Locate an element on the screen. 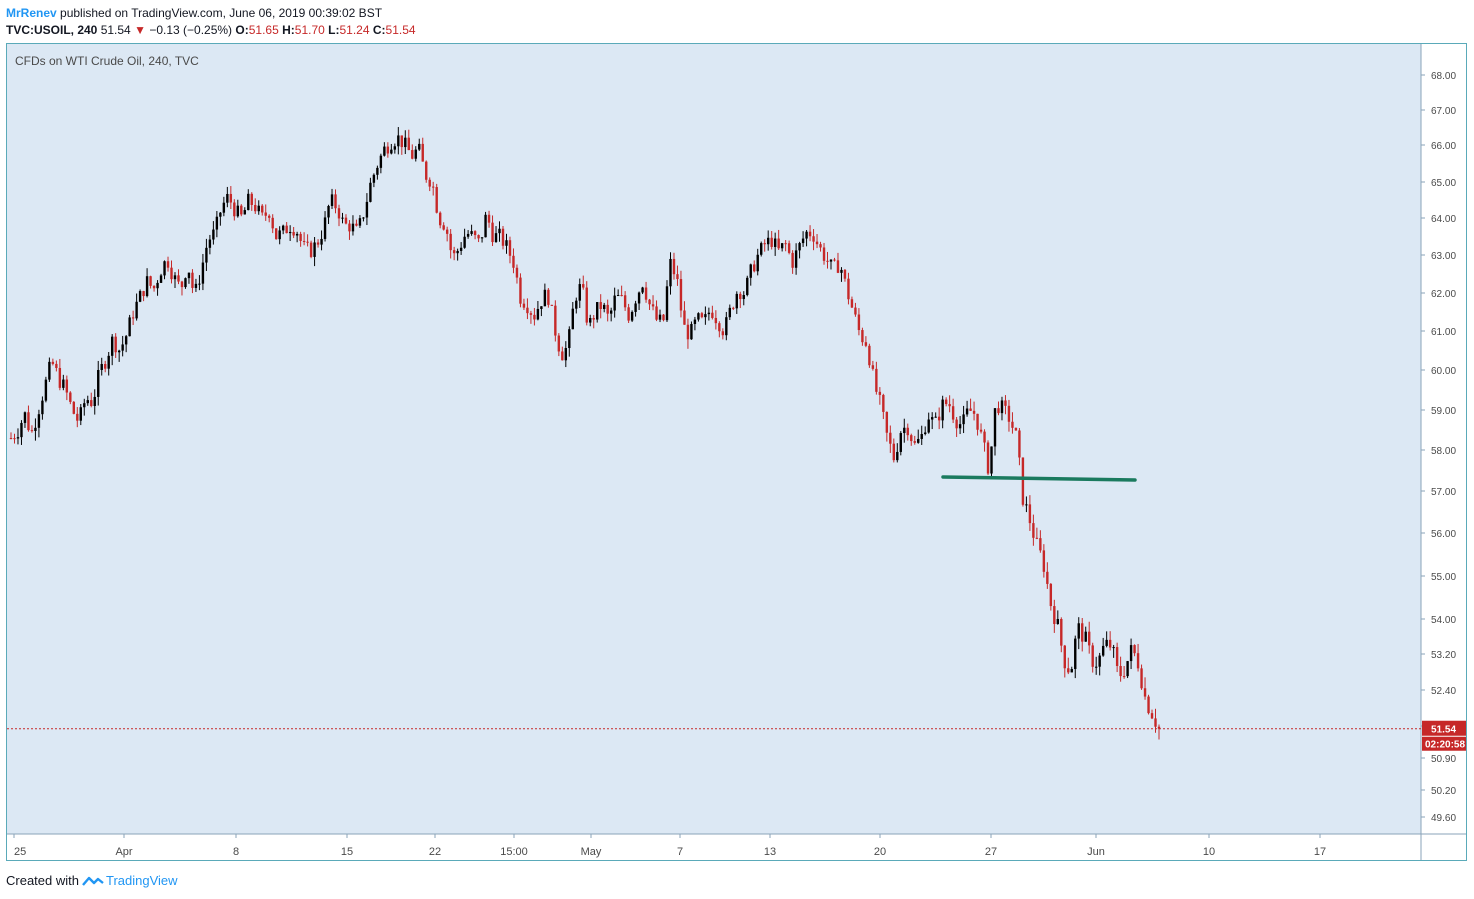  price-tick-label: 50.20 is located at coordinates (1443, 791).